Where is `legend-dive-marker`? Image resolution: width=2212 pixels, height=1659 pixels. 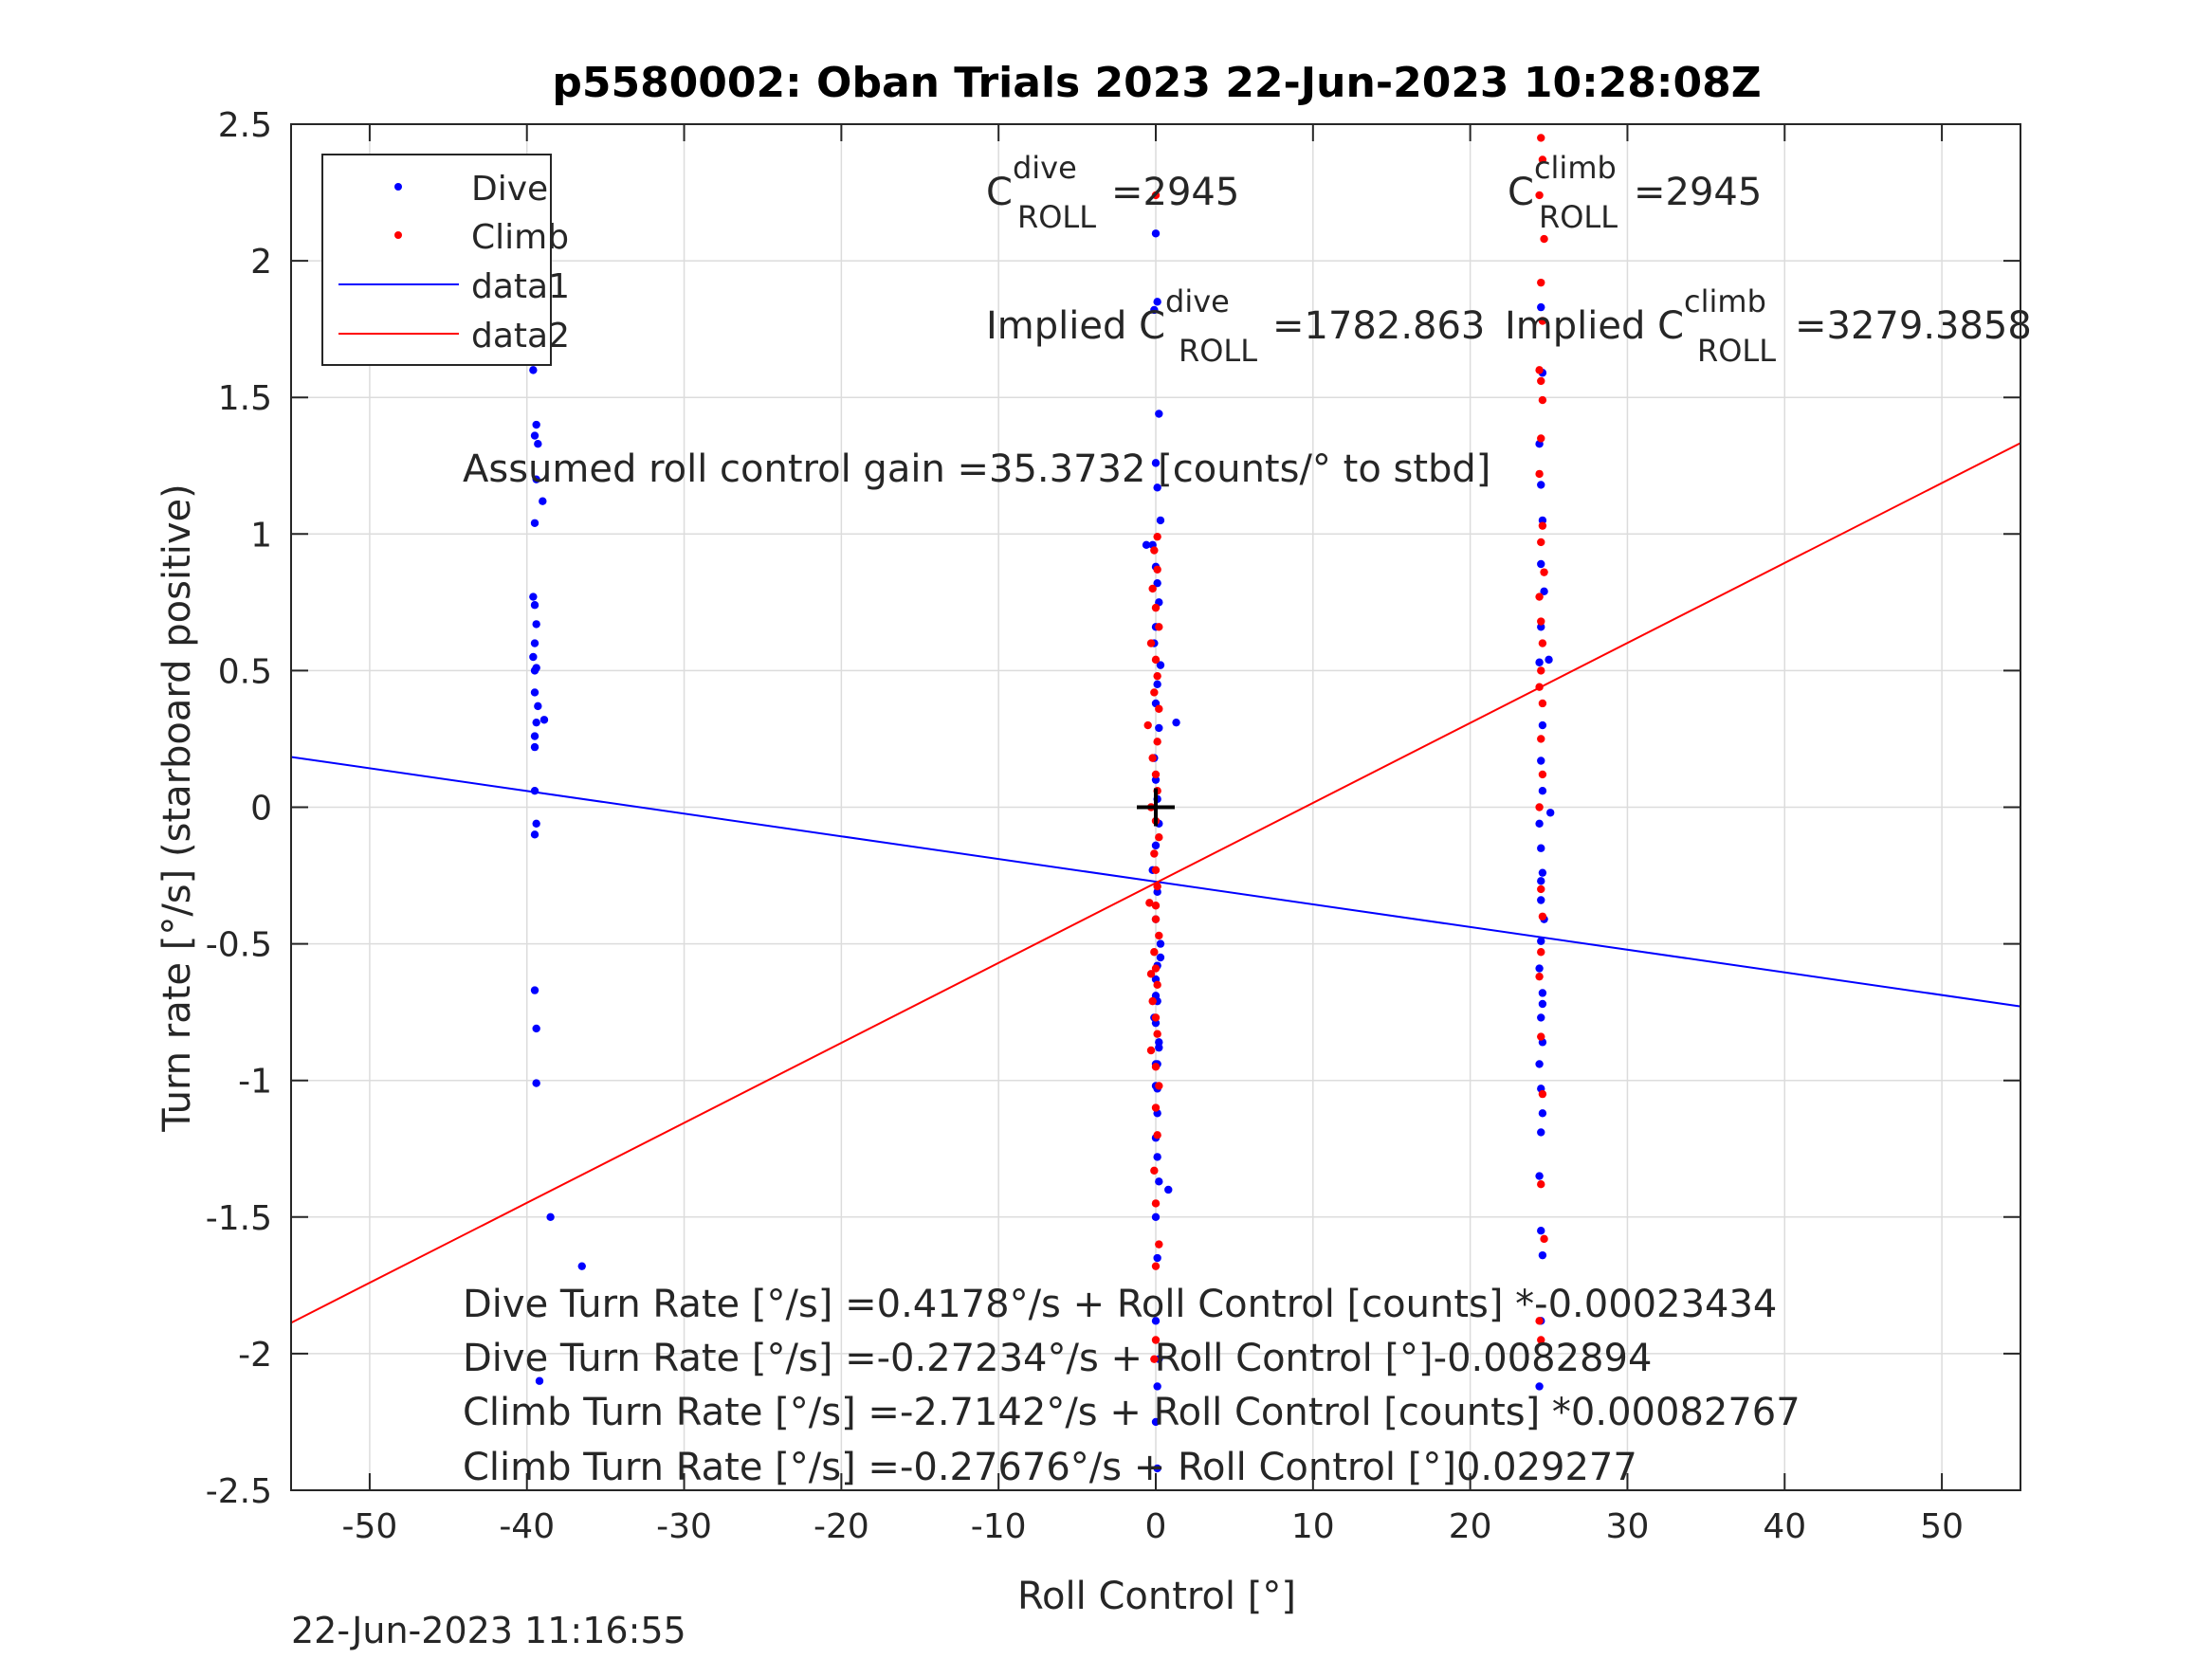 legend-dive-marker is located at coordinates (398, 187).